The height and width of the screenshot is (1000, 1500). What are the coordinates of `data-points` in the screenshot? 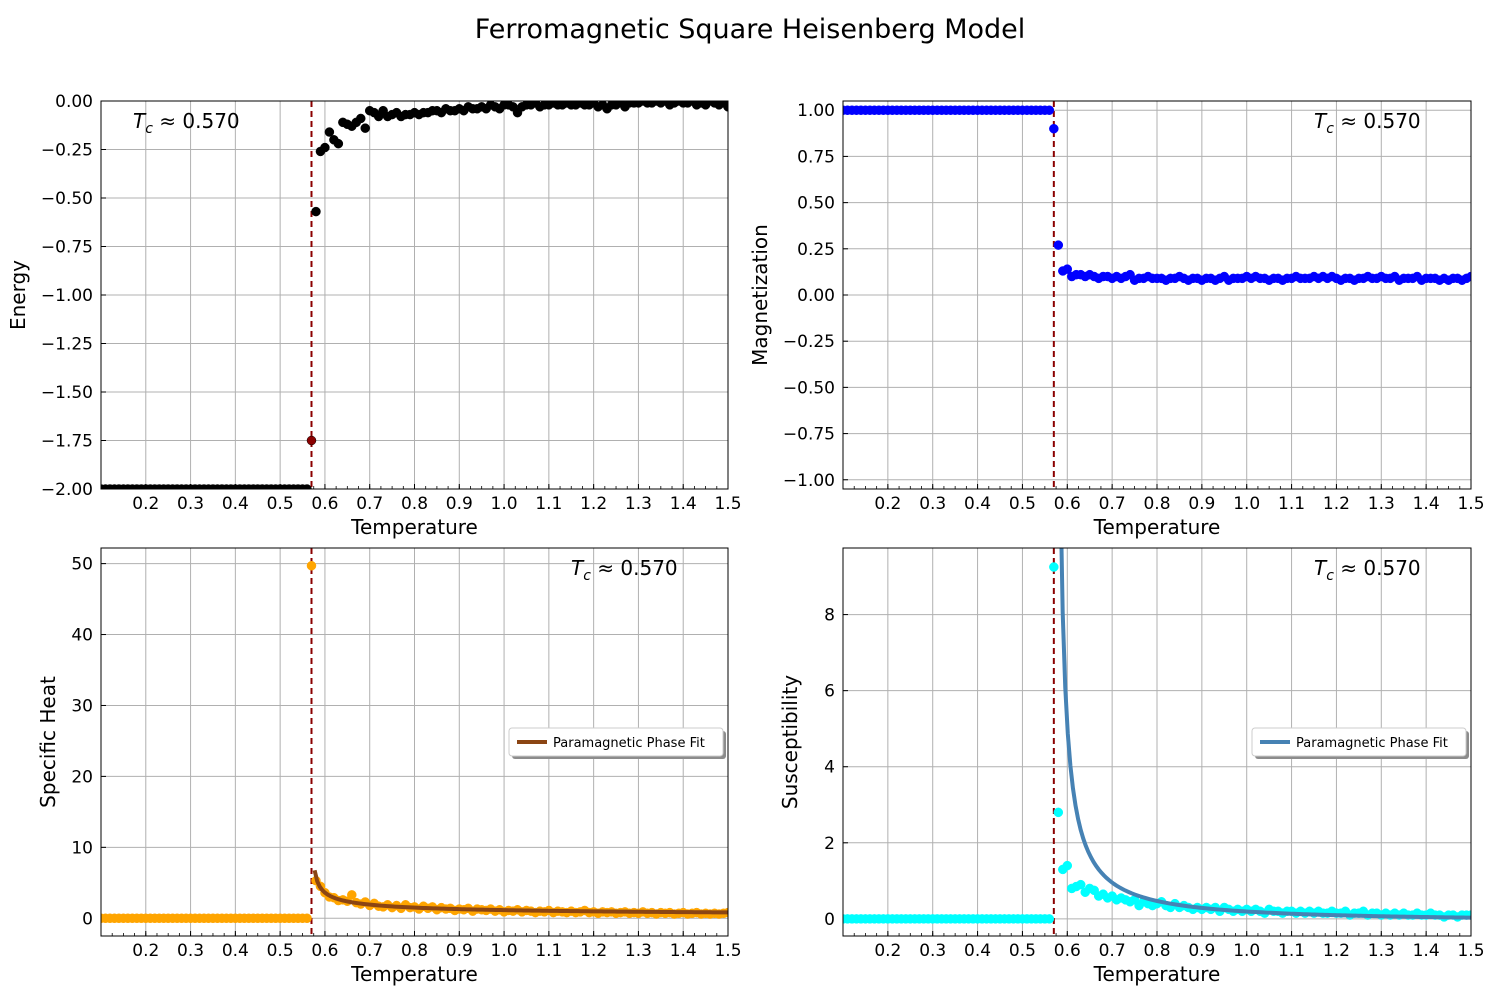 It's located at (1157, 195).